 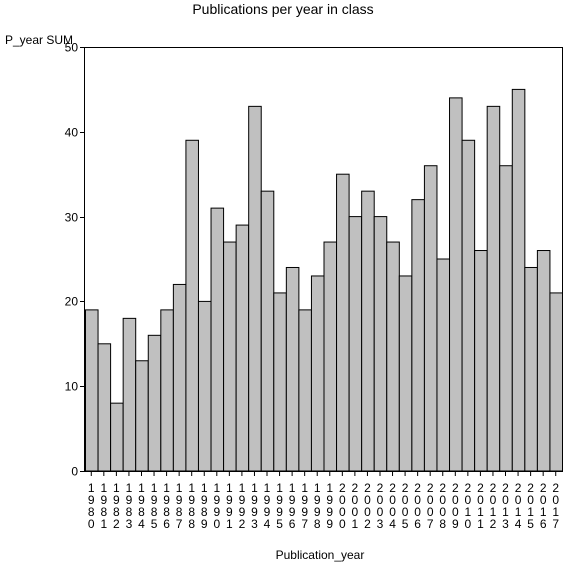 I want to click on y-tick-label: 50, so click(x=72, y=48).